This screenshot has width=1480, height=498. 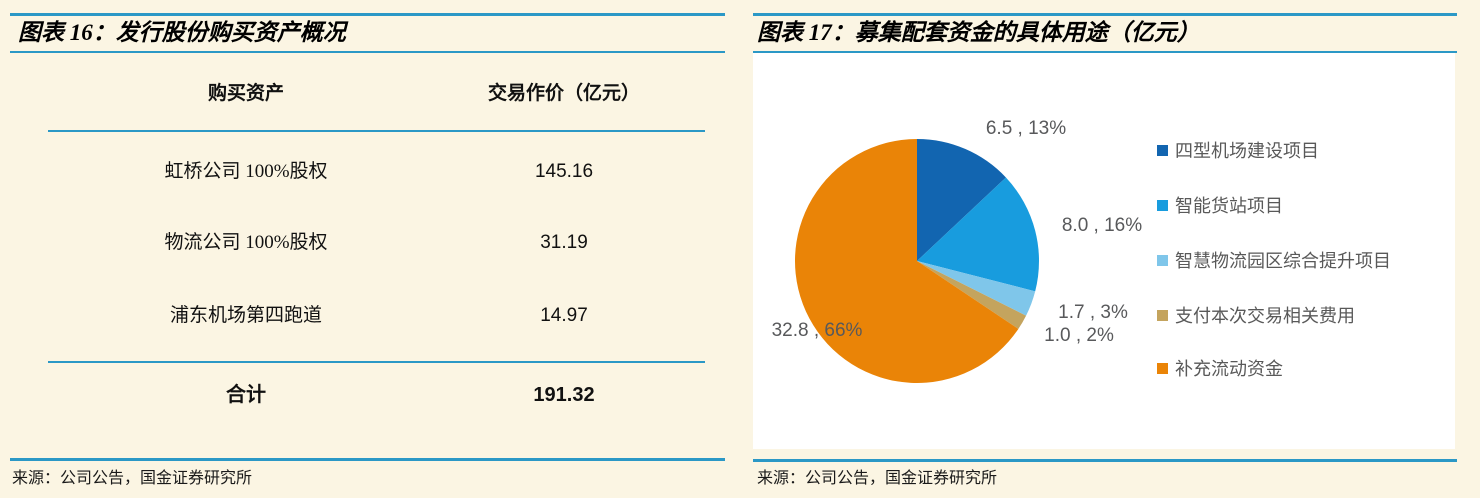 I want to click on asset-cell: 物流公司 100%股权, so click(x=246, y=242).